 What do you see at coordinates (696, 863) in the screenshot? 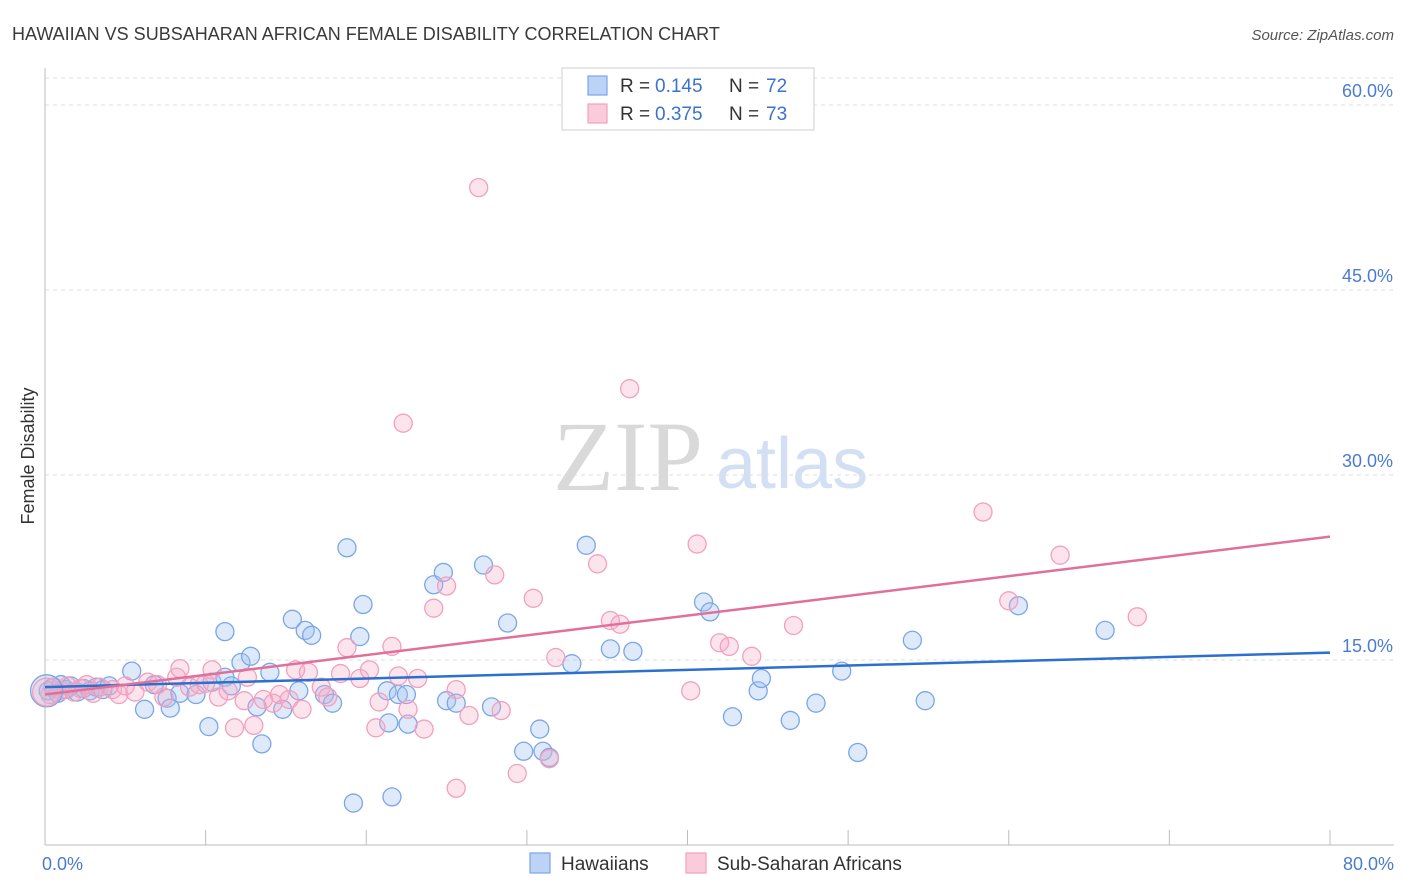
I see `legend-swatch-subsaharan` at bounding box center [696, 863].